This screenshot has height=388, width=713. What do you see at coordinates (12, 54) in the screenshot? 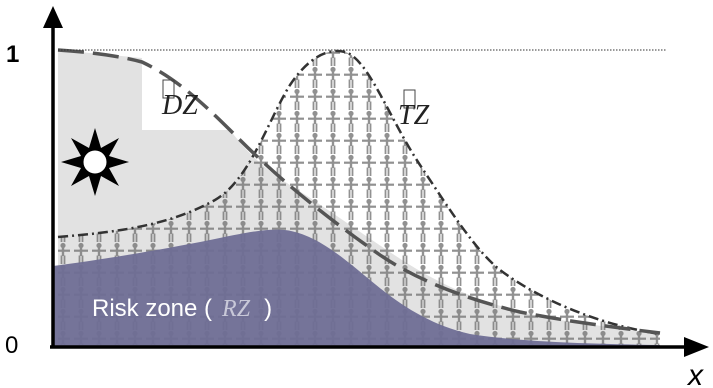
I see `y-tick-one: 1` at bounding box center [12, 54].